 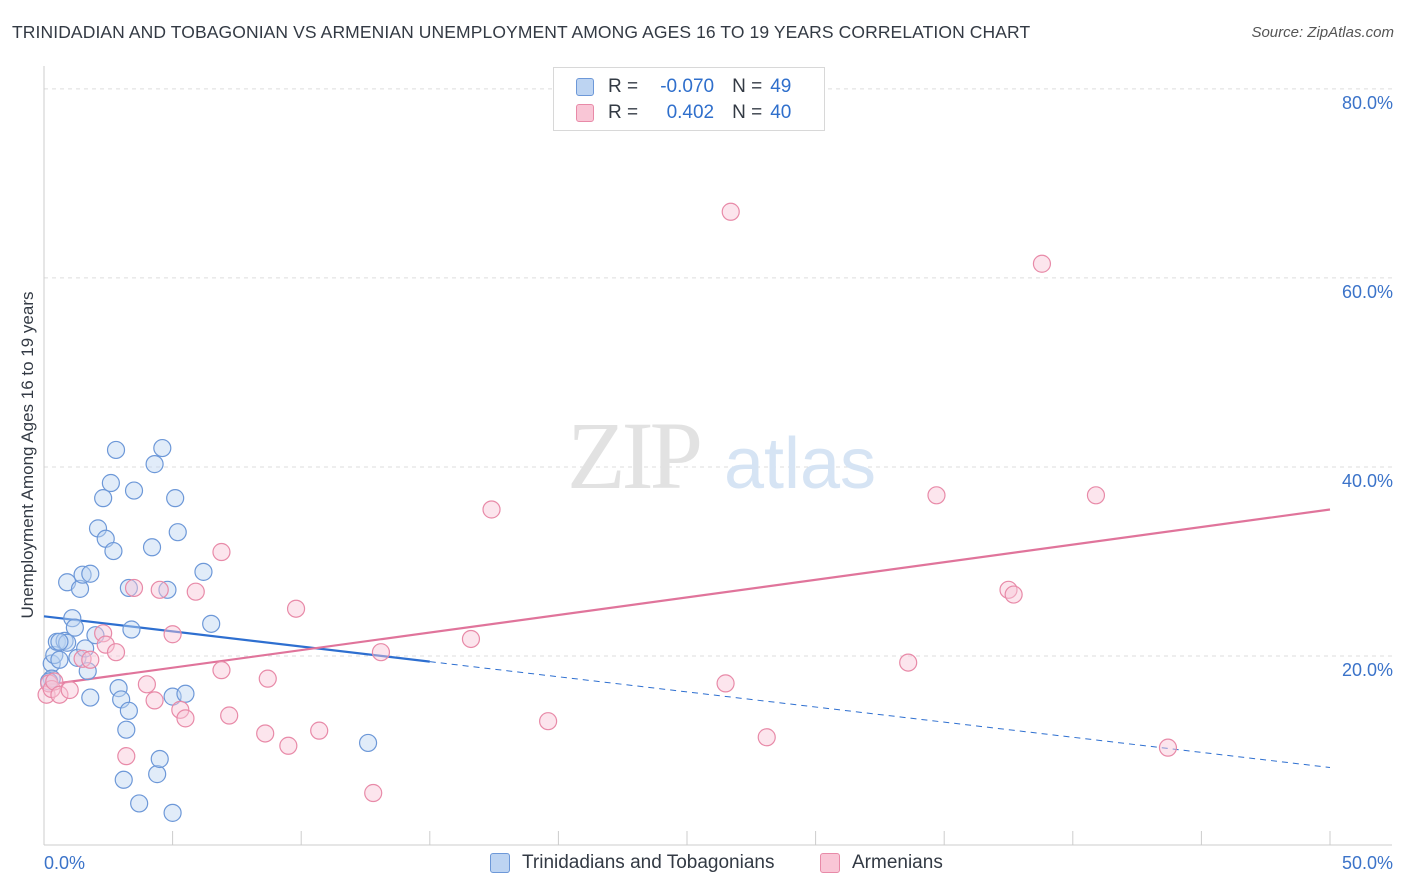 What do you see at coordinates (1367, 863) in the screenshot?
I see `x-tick-label: 50.0%` at bounding box center [1367, 863].